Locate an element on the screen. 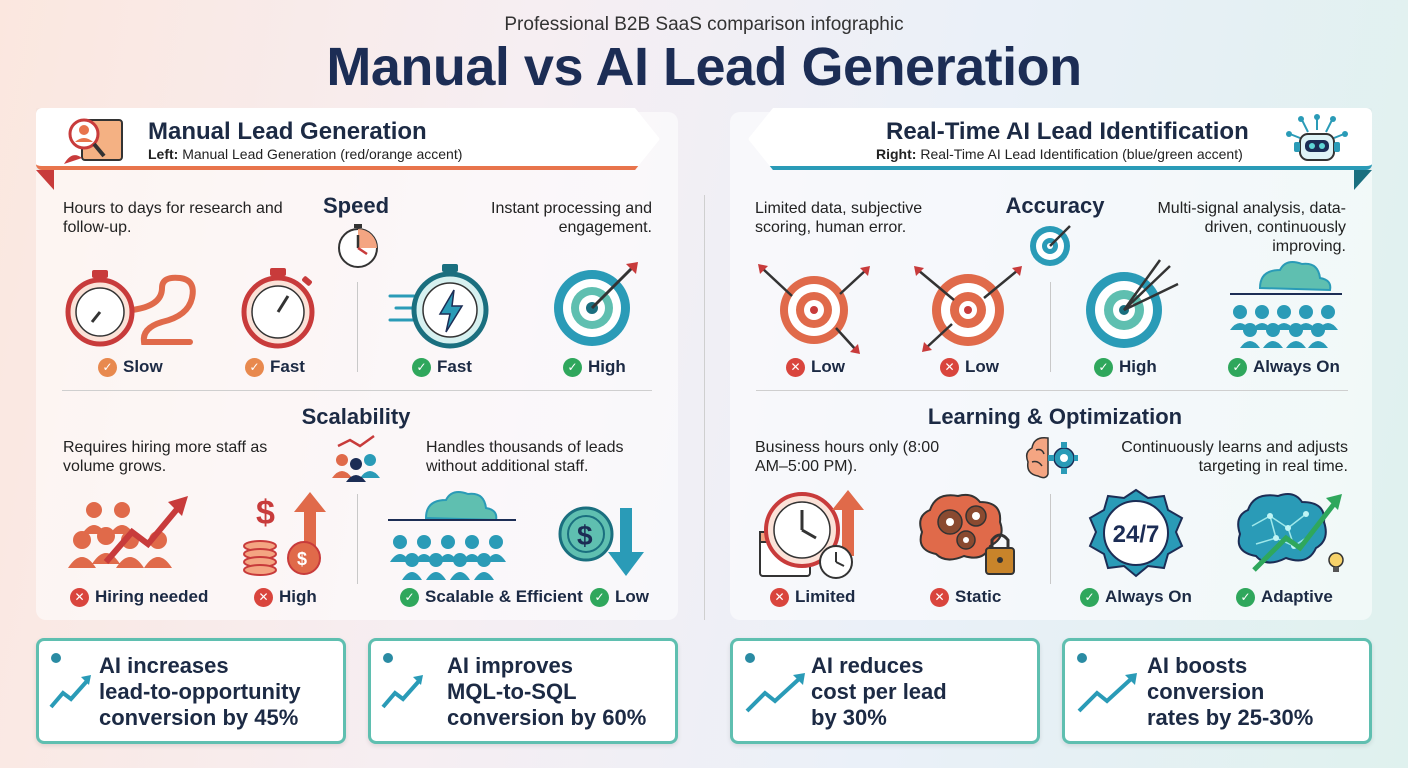 Image resolution: width=1408 pixels, height=768 pixels. status-label: ✓ Slow is located at coordinates (130, 367).